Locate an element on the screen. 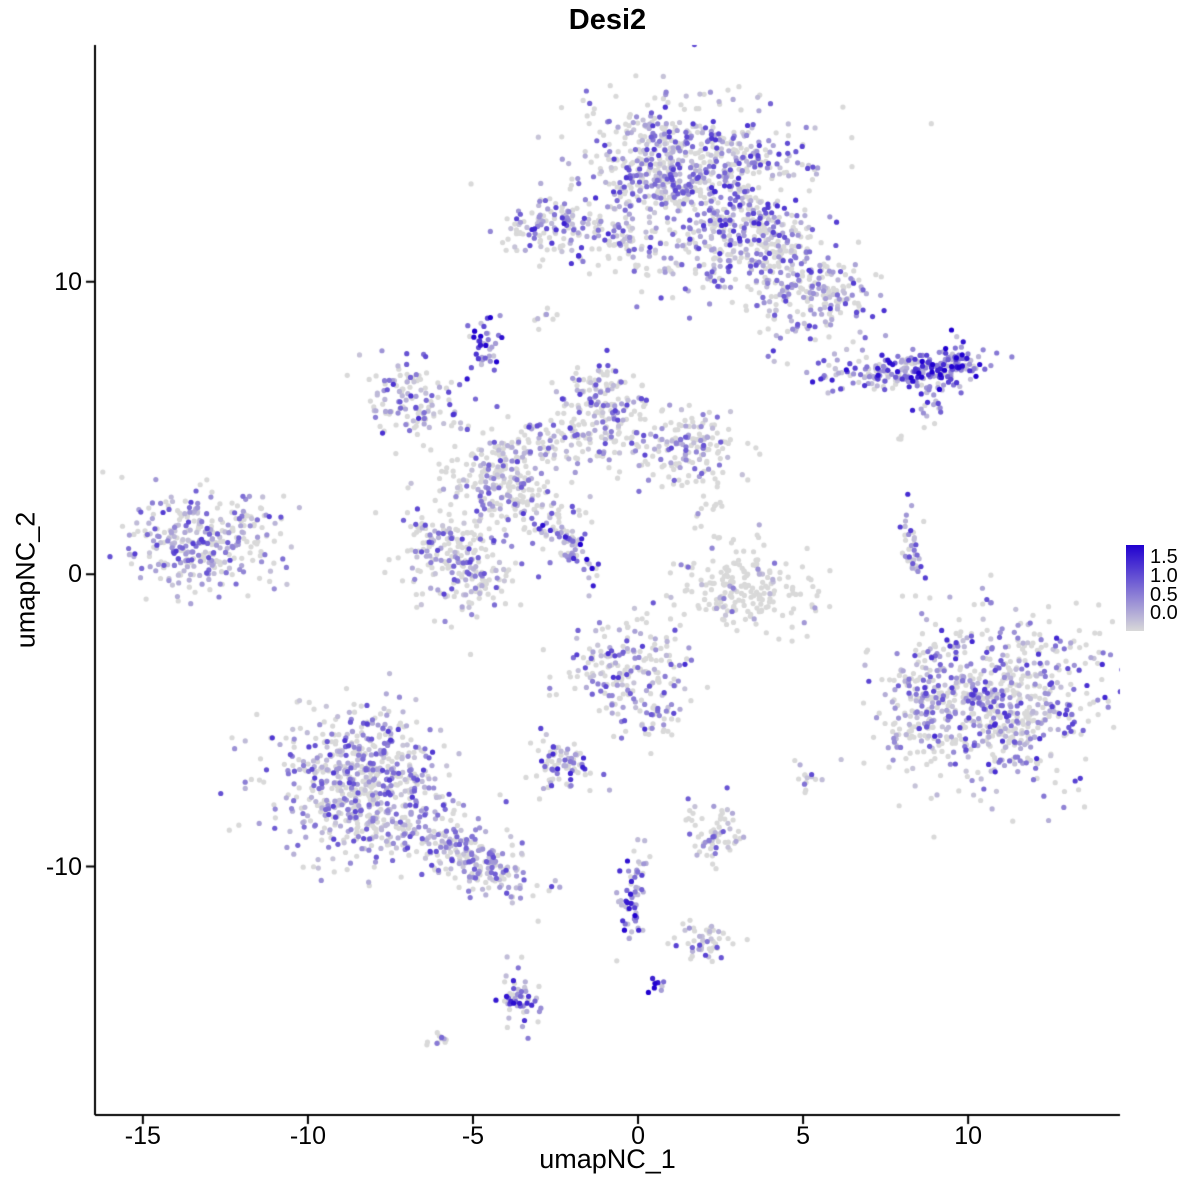  x-tick-label: 10 is located at coordinates (968, 1136).